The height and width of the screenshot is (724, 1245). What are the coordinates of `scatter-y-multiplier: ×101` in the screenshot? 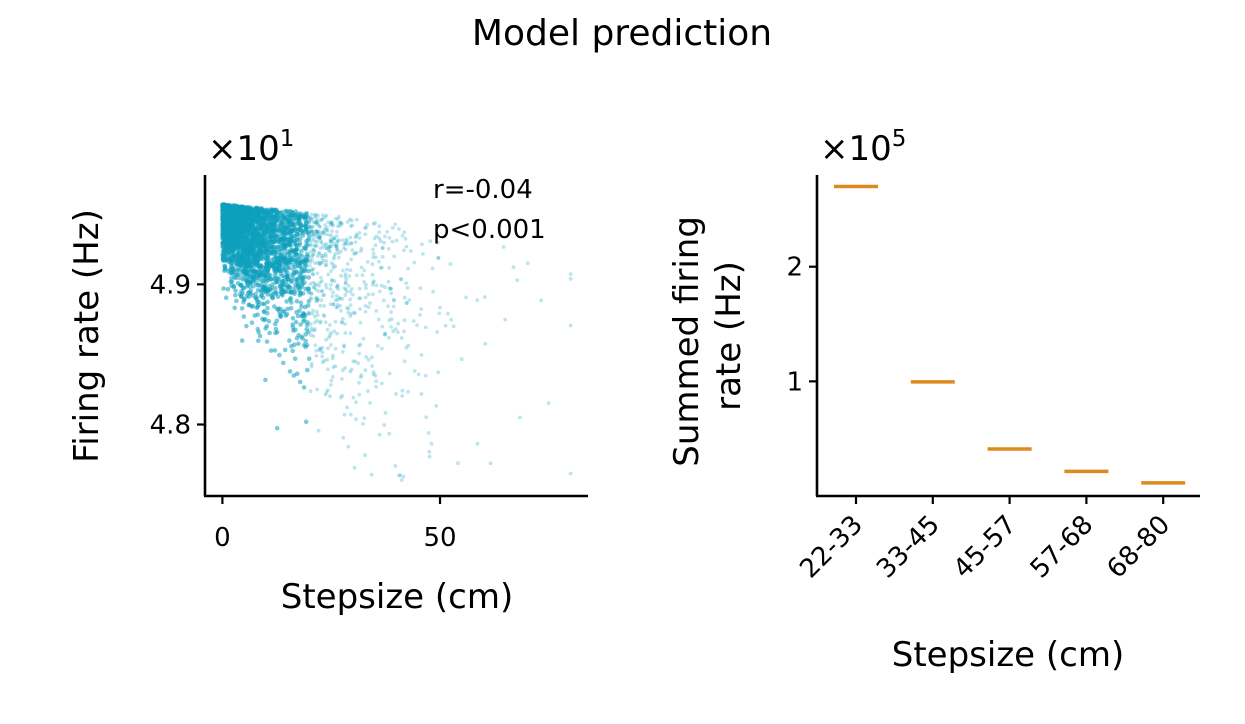 It's located at (251, 147).